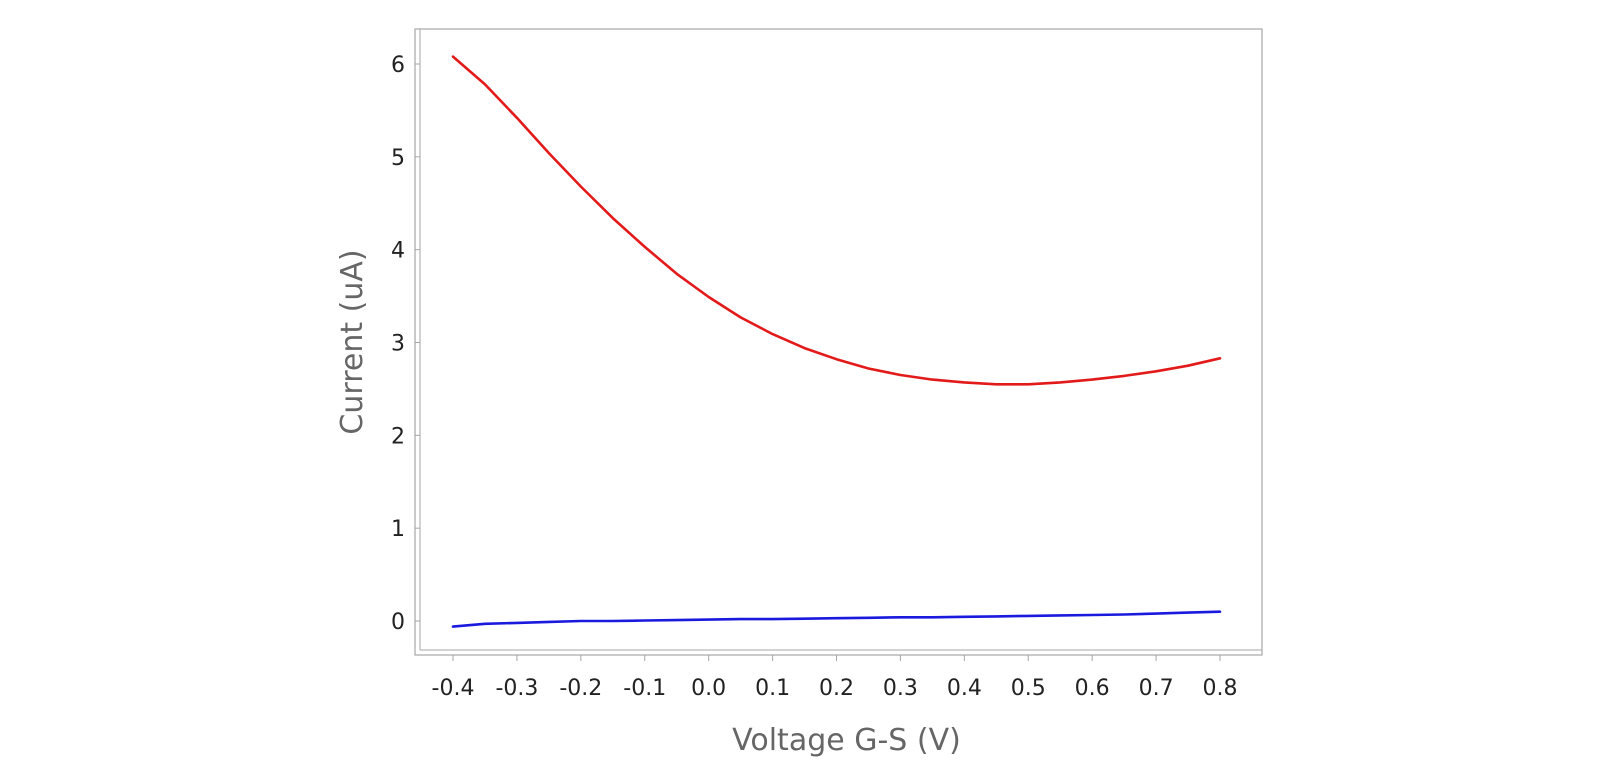  Describe the element at coordinates (398, 251) in the screenshot. I see `y-tick-label: 4` at that location.